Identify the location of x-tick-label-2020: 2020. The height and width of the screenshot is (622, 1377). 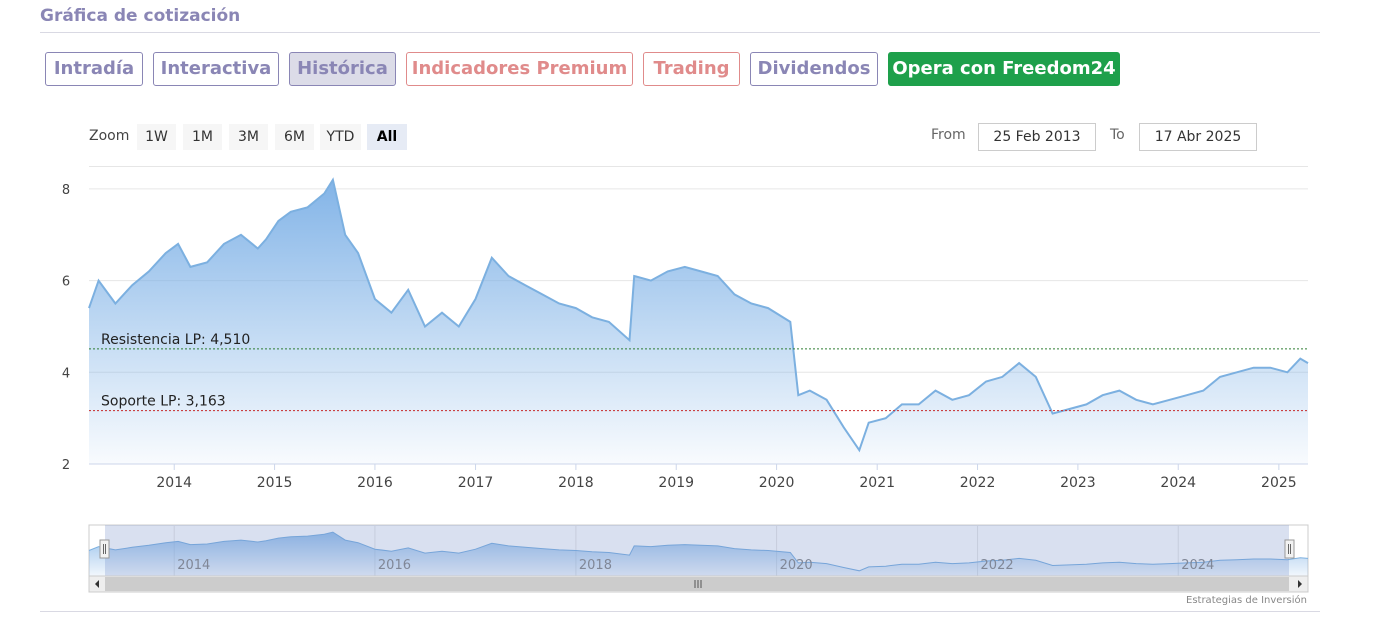
(777, 483).